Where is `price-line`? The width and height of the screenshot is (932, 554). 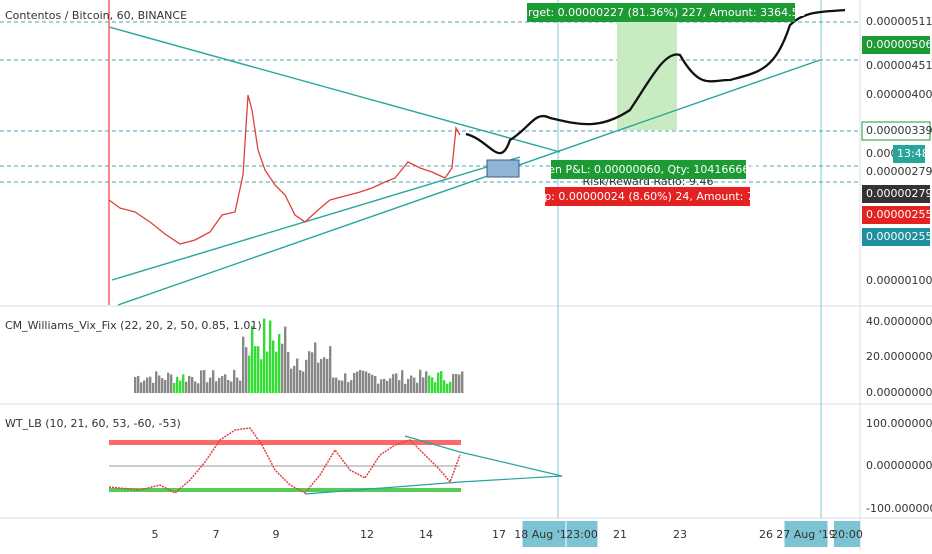
price-line is located at coordinates (284, 169).